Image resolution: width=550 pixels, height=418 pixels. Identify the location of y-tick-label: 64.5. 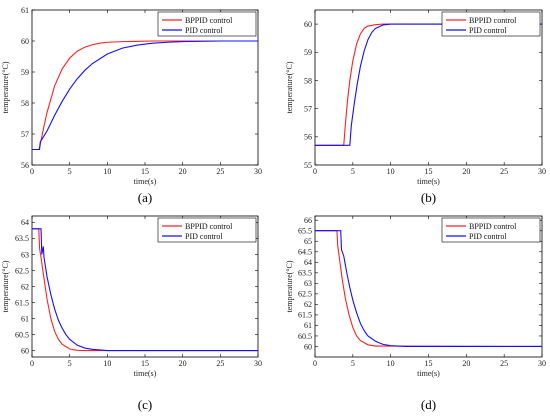
(305, 252).